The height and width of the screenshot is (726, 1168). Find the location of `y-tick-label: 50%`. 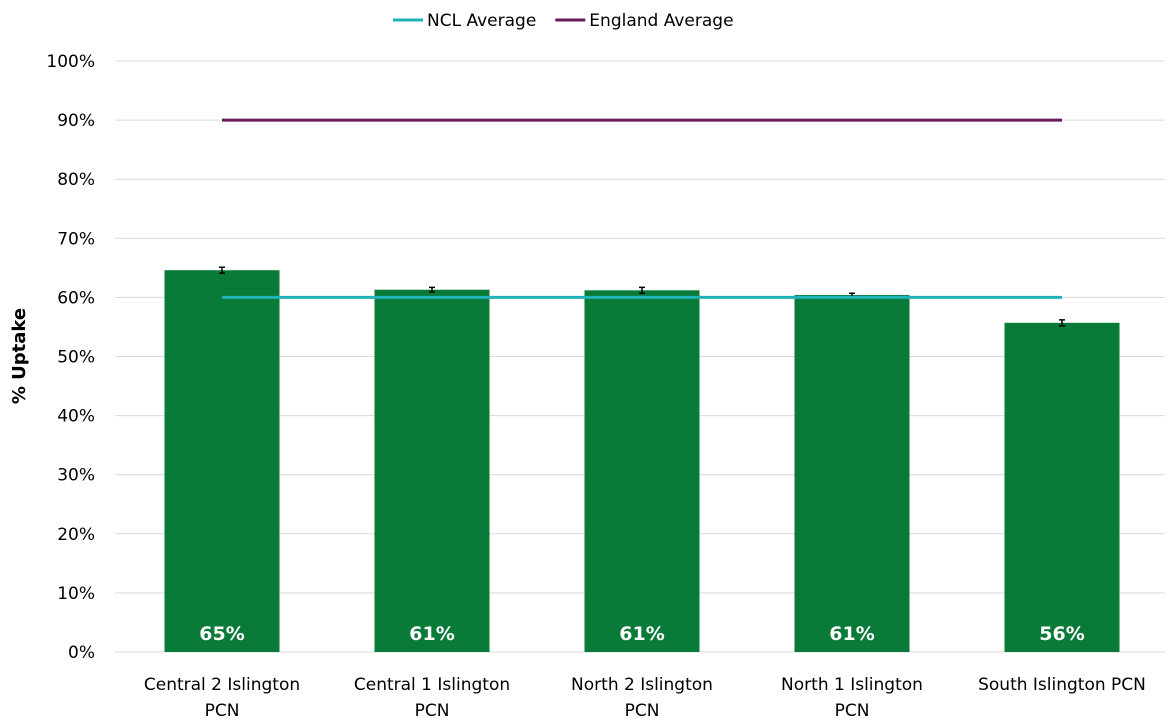

y-tick-label: 50% is located at coordinates (76, 358).